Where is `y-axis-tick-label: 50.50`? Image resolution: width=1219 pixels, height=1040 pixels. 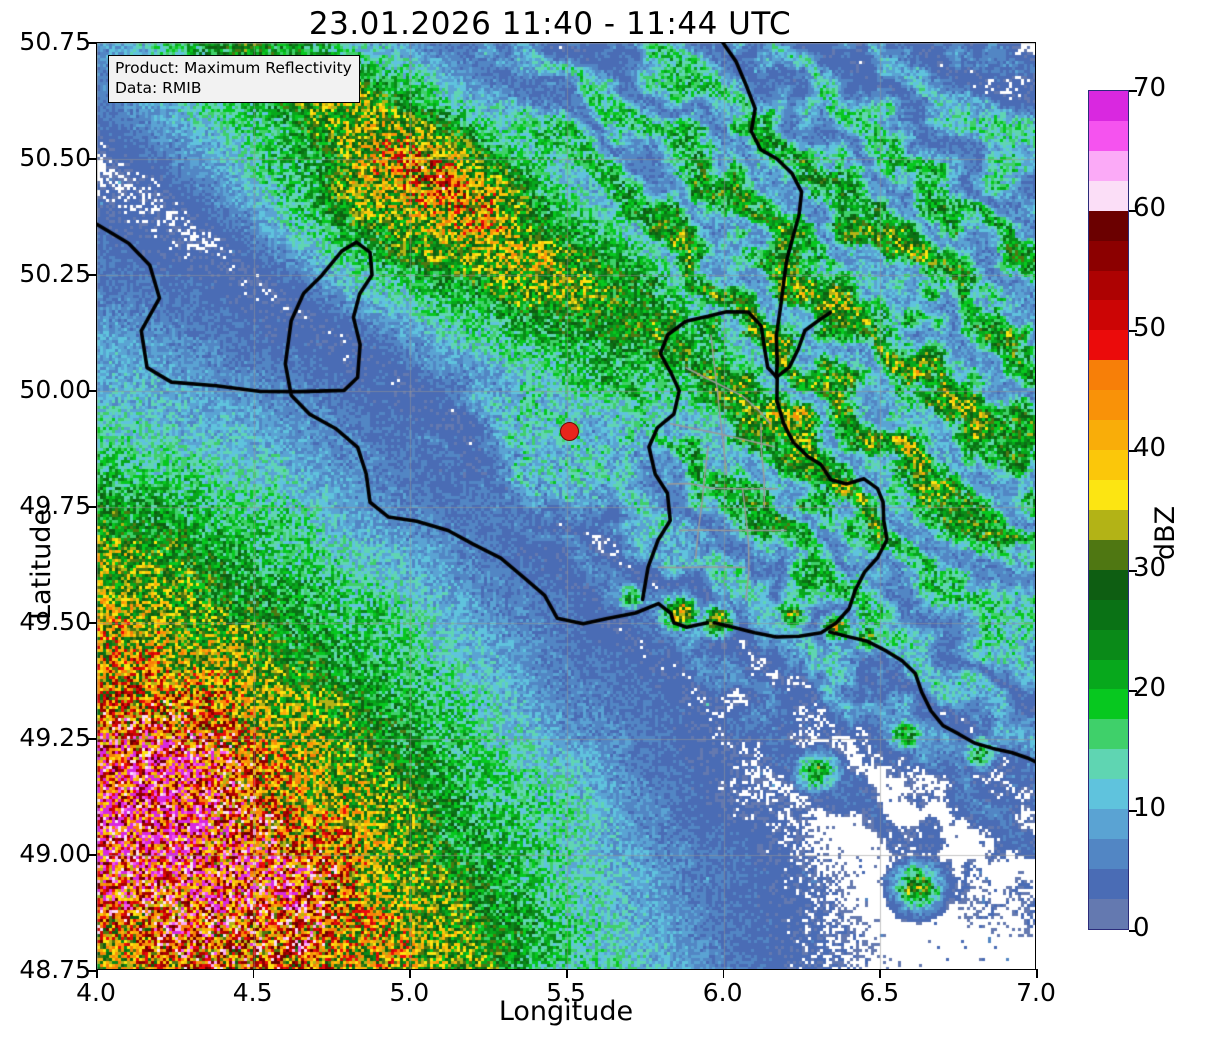
y-axis-tick-label: 50.50 is located at coordinates (55, 157).